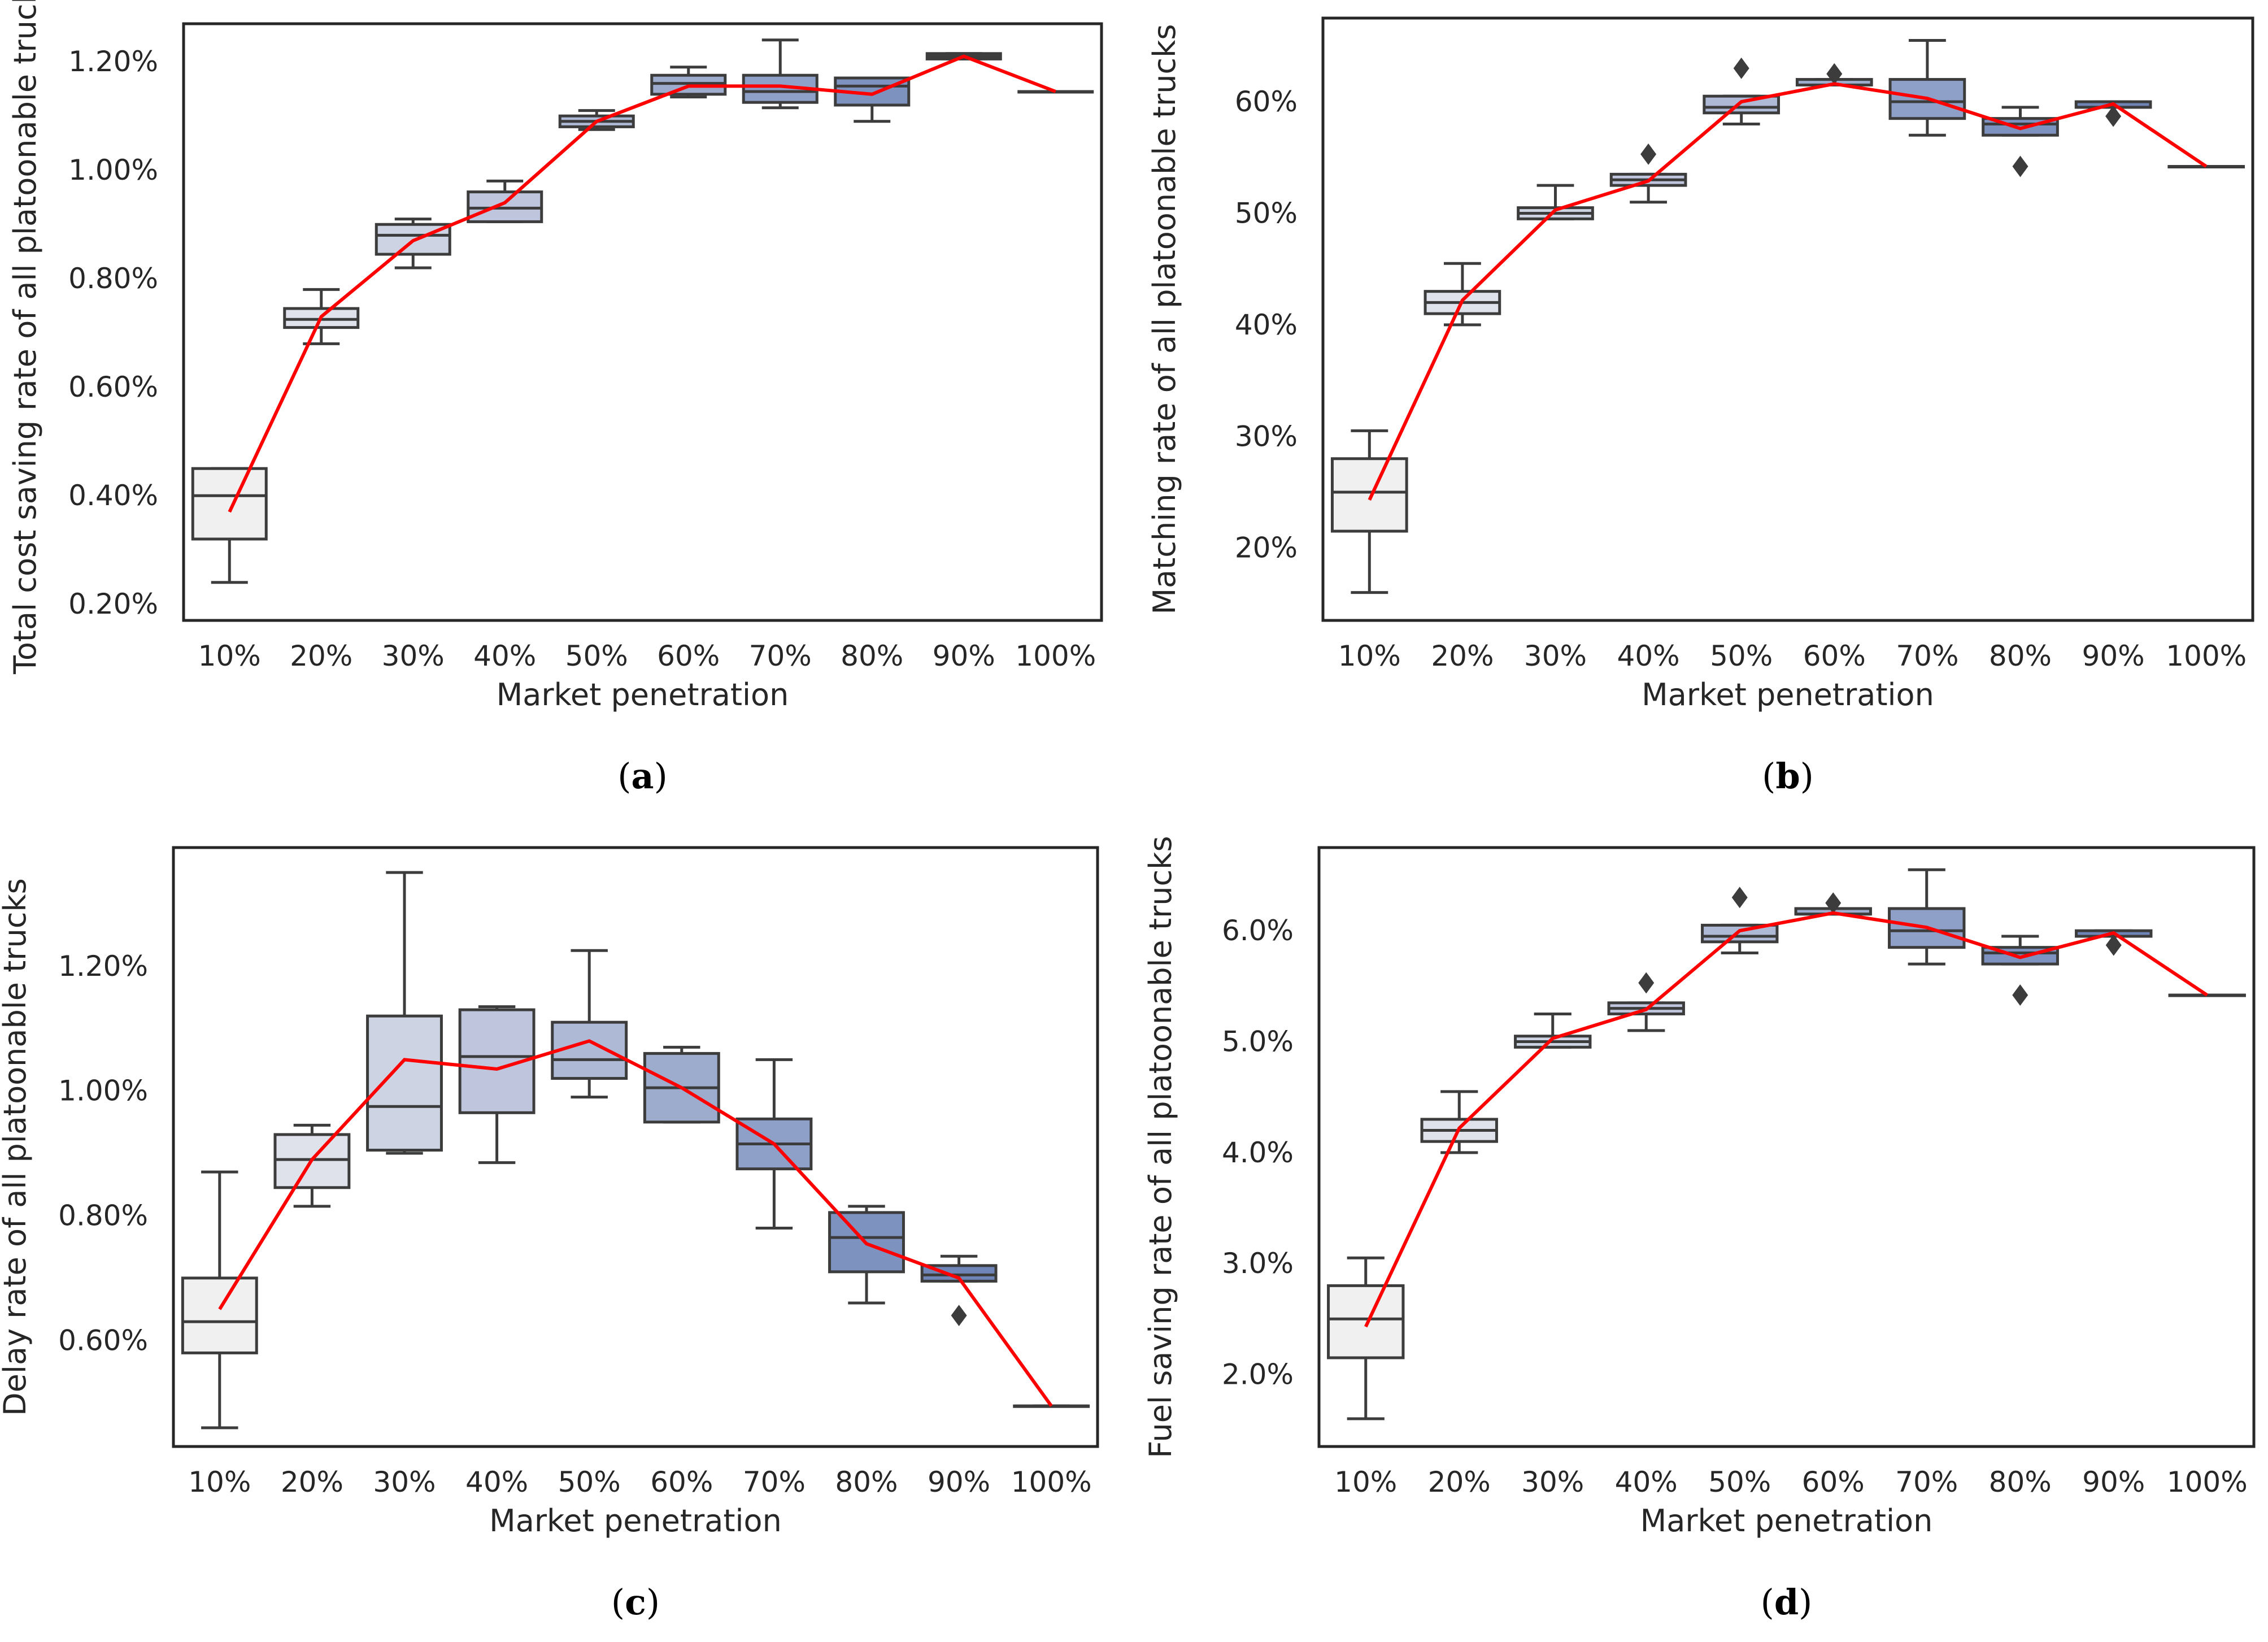 The width and height of the screenshot is (2268, 1642). Describe the element at coordinates (16, 1147) in the screenshot. I see `y-axis-title: Delay rate of all platoonable trucks` at that location.